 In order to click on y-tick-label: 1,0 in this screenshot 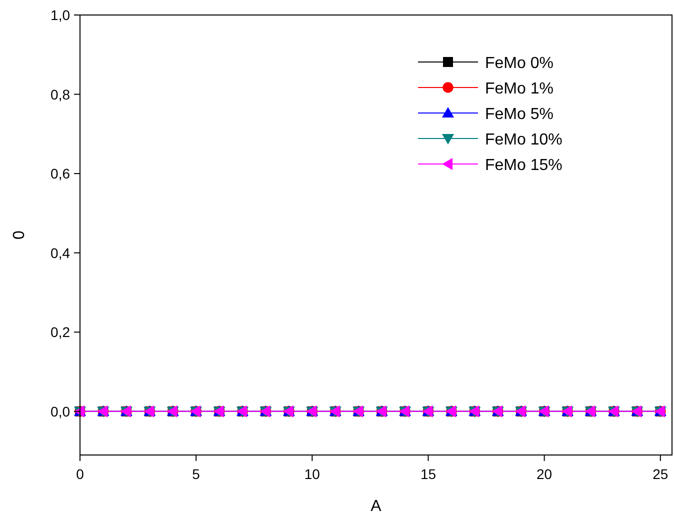, I will do `click(60, 15)`.